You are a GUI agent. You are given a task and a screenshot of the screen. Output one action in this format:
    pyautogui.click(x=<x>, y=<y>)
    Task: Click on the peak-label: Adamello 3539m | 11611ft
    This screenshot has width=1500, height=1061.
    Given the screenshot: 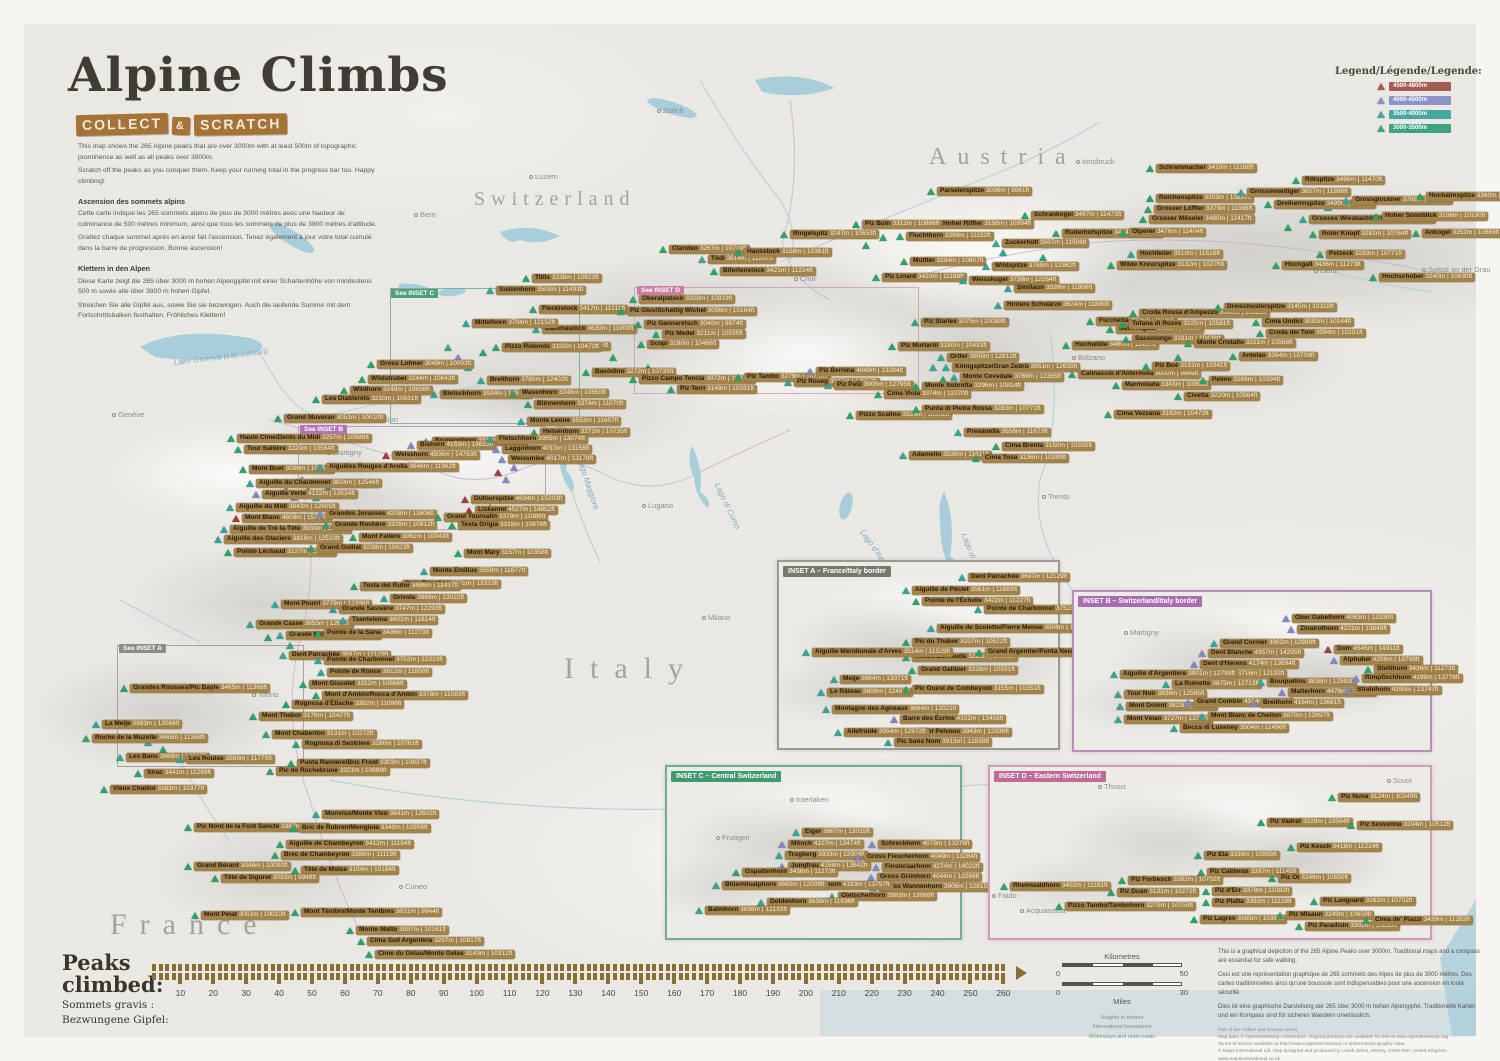 What is the action you would take?
    pyautogui.click(x=945, y=455)
    